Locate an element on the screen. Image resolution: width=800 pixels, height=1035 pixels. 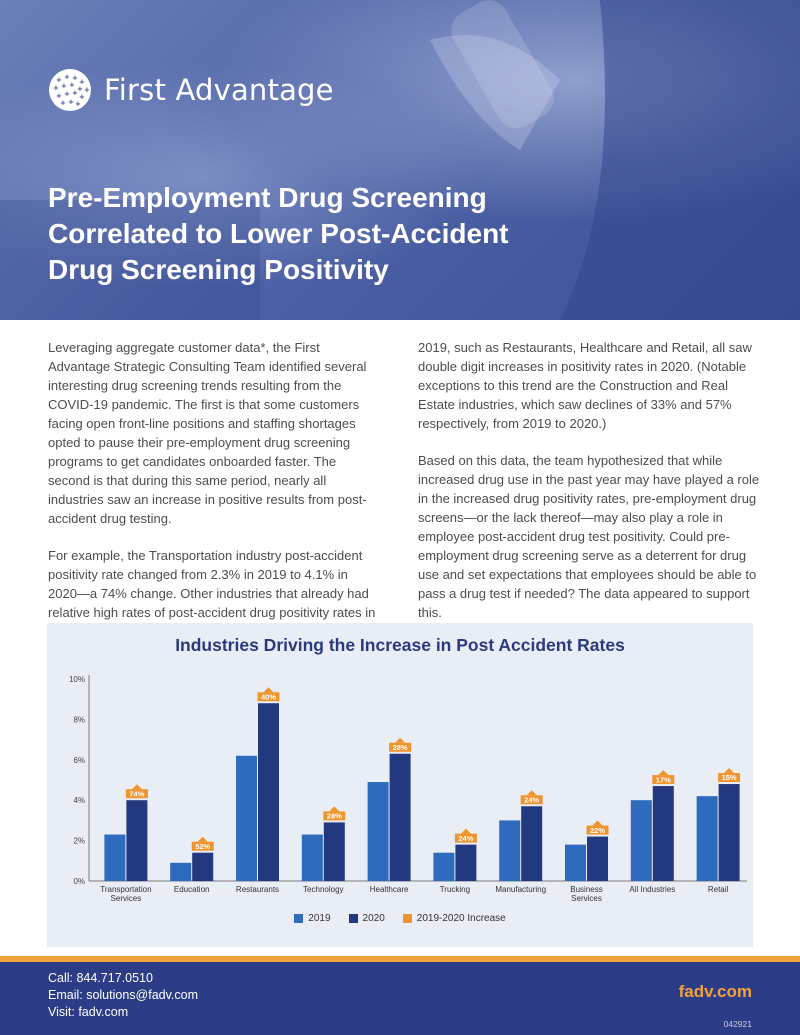
increase-label: 40% is located at coordinates (268, 696).